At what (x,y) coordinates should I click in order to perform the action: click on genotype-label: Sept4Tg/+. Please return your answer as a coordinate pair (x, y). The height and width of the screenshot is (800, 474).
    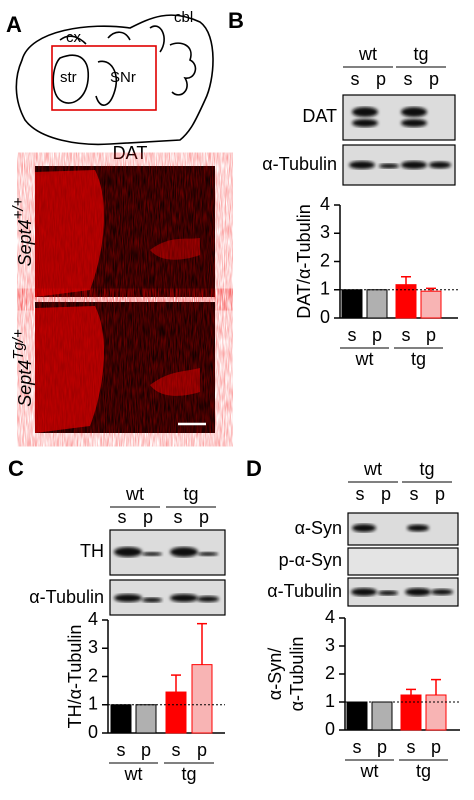
    Looking at the image, I should click on (22, 368).